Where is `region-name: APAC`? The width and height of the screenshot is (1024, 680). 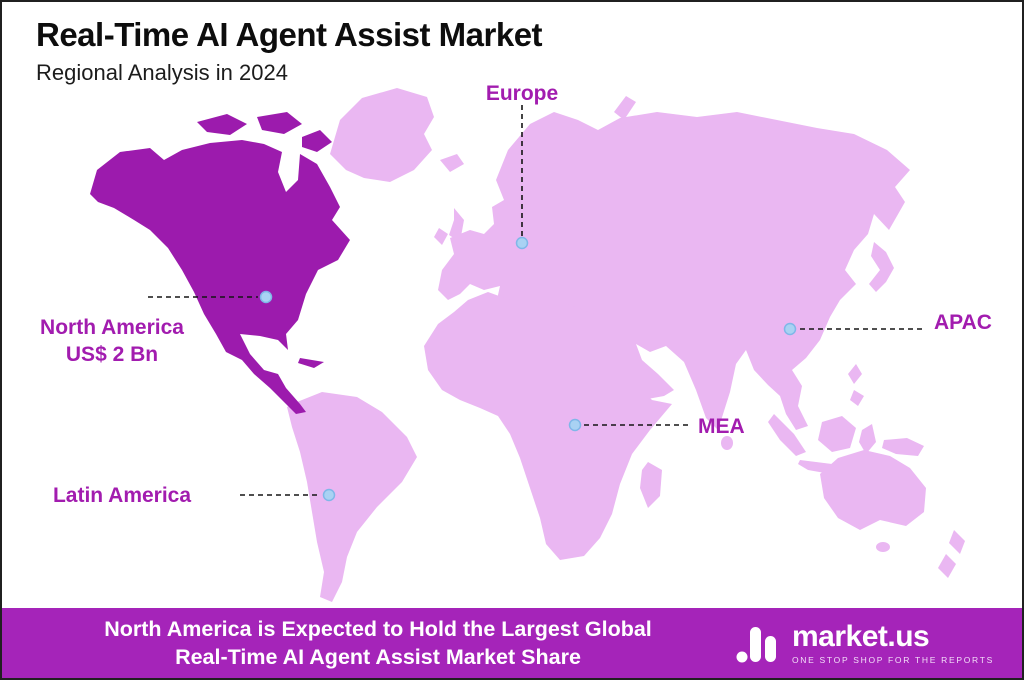 region-name: APAC is located at coordinates (963, 322).